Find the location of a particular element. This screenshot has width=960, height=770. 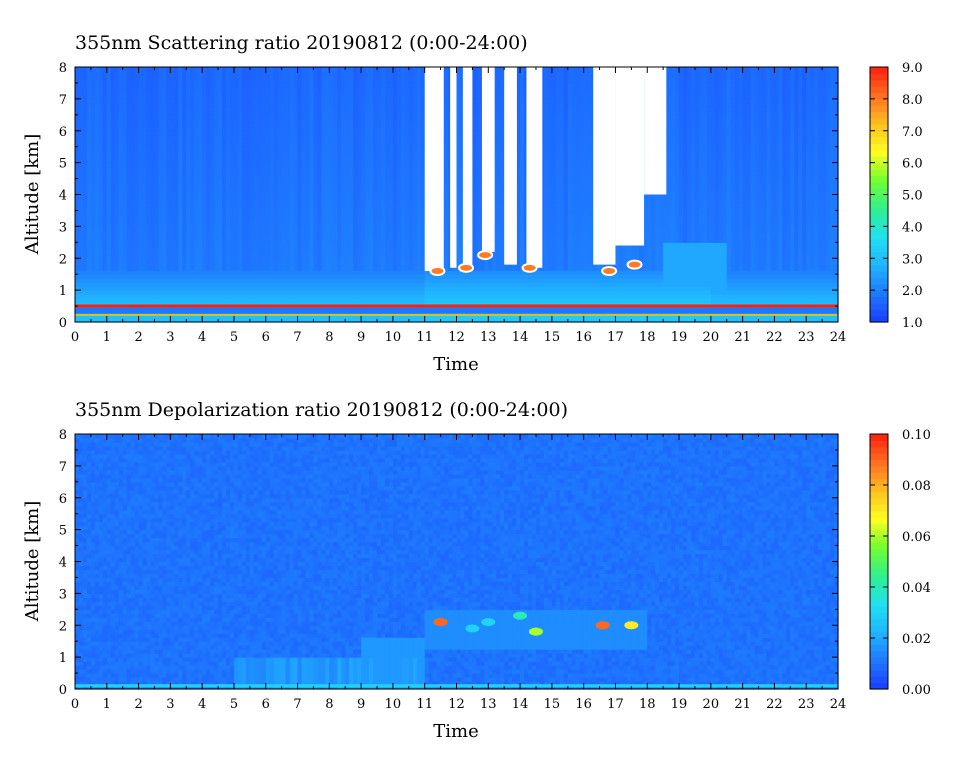

colorbar-tick-label: 0.10 is located at coordinates (916, 435).